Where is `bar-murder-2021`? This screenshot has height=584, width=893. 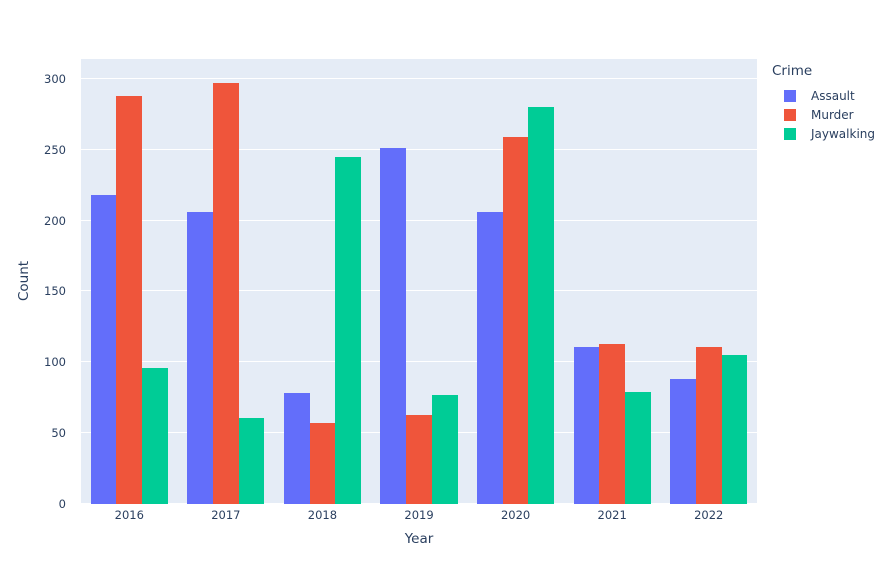 bar-murder-2021 is located at coordinates (612, 423).